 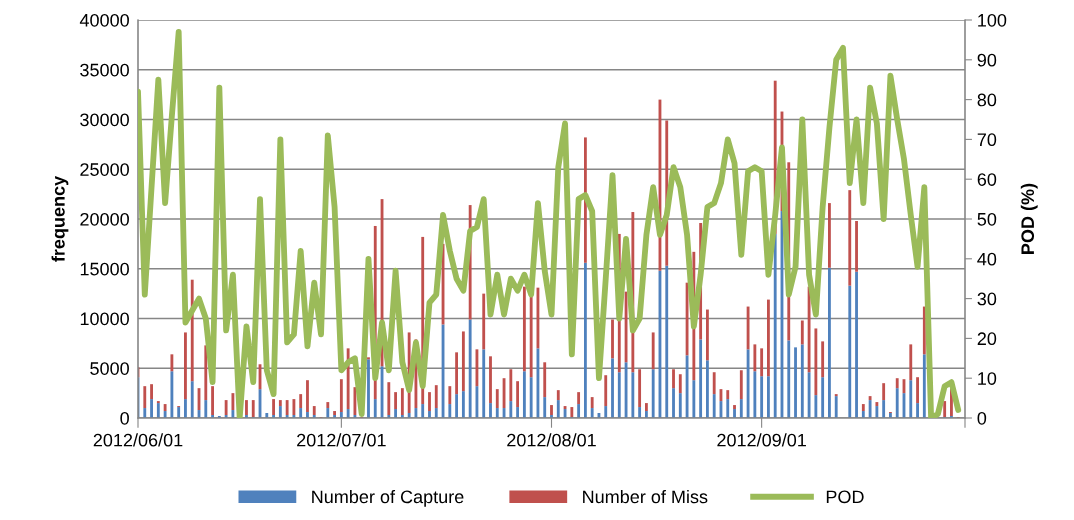 I want to click on y2-tick-label: 60, so click(x=987, y=179).